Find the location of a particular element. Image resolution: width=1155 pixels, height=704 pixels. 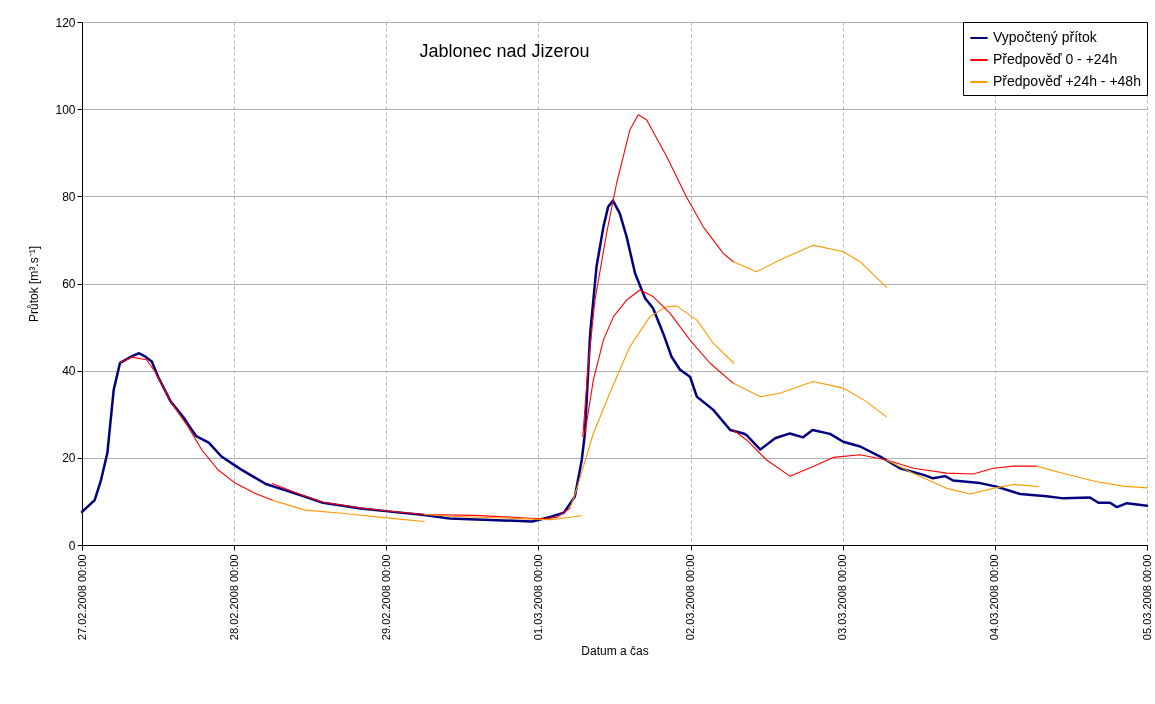

x-tick-label: 02.03.2008 00:00 is located at coordinates (690, 597).